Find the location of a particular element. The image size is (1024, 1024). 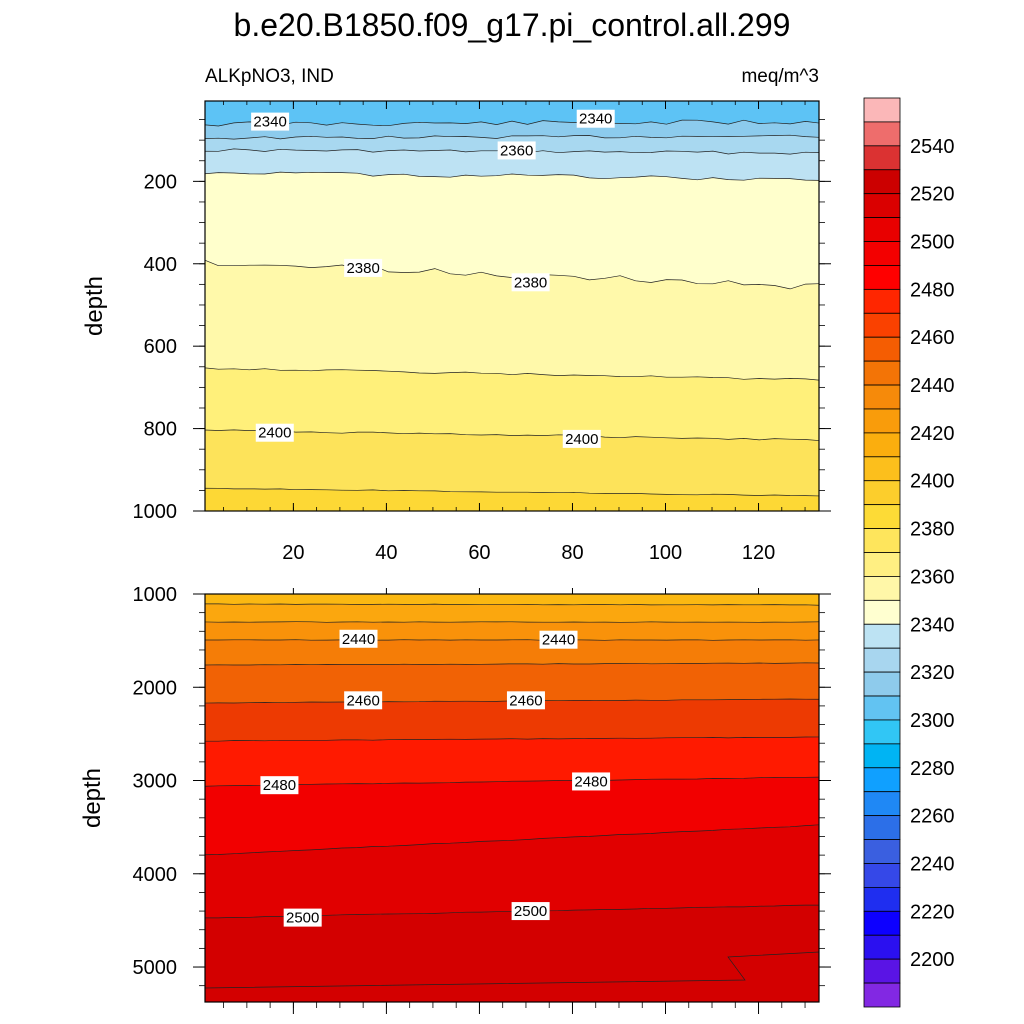

colorbar-label: 2460 is located at coordinates (932, 338).